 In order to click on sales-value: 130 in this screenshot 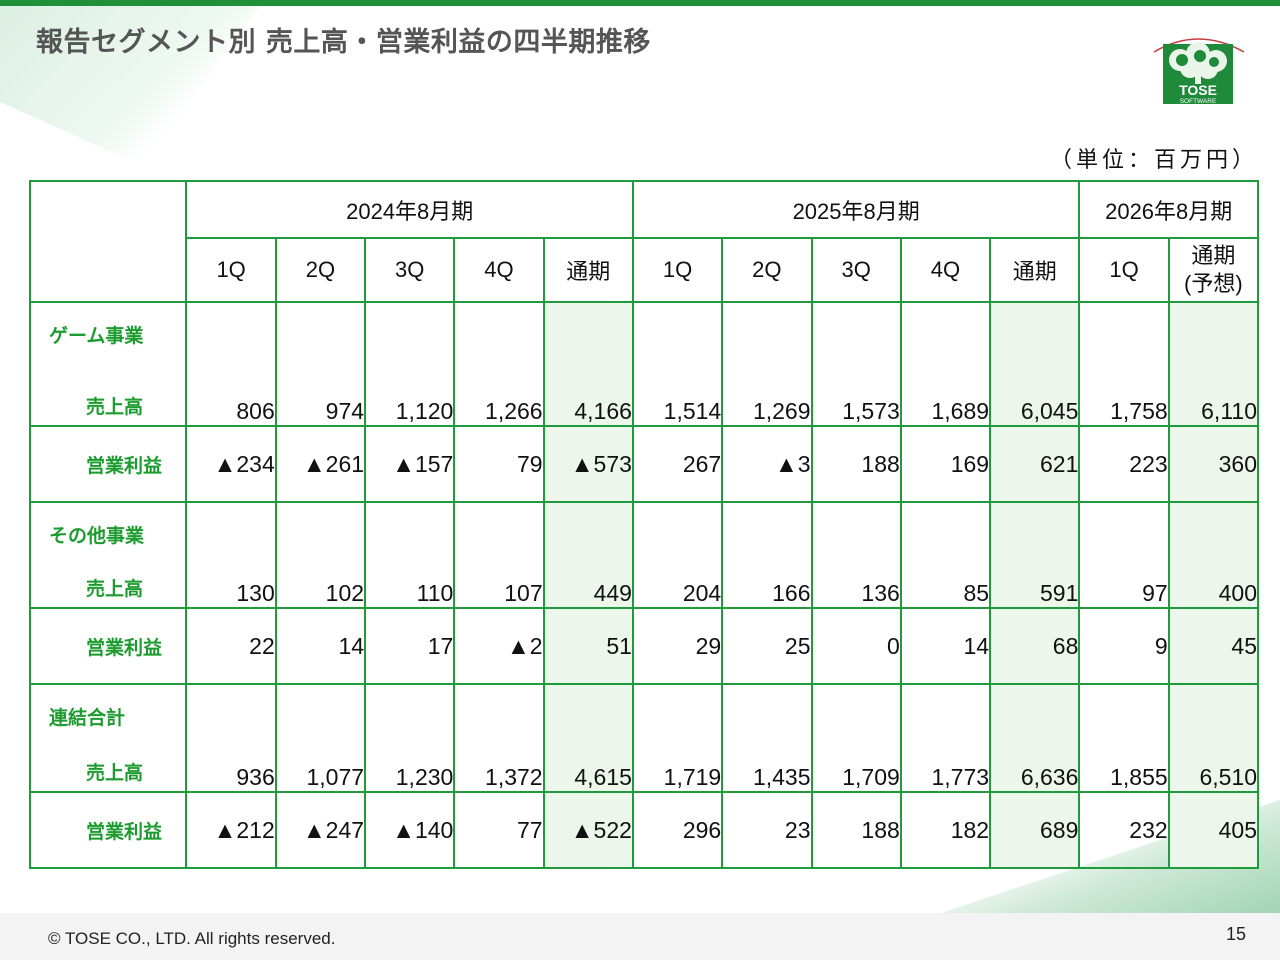, I will do `click(231, 555)`.